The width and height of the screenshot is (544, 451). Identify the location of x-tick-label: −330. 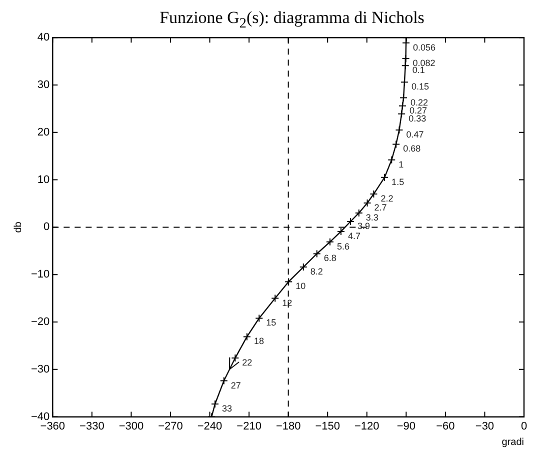
(92, 426).